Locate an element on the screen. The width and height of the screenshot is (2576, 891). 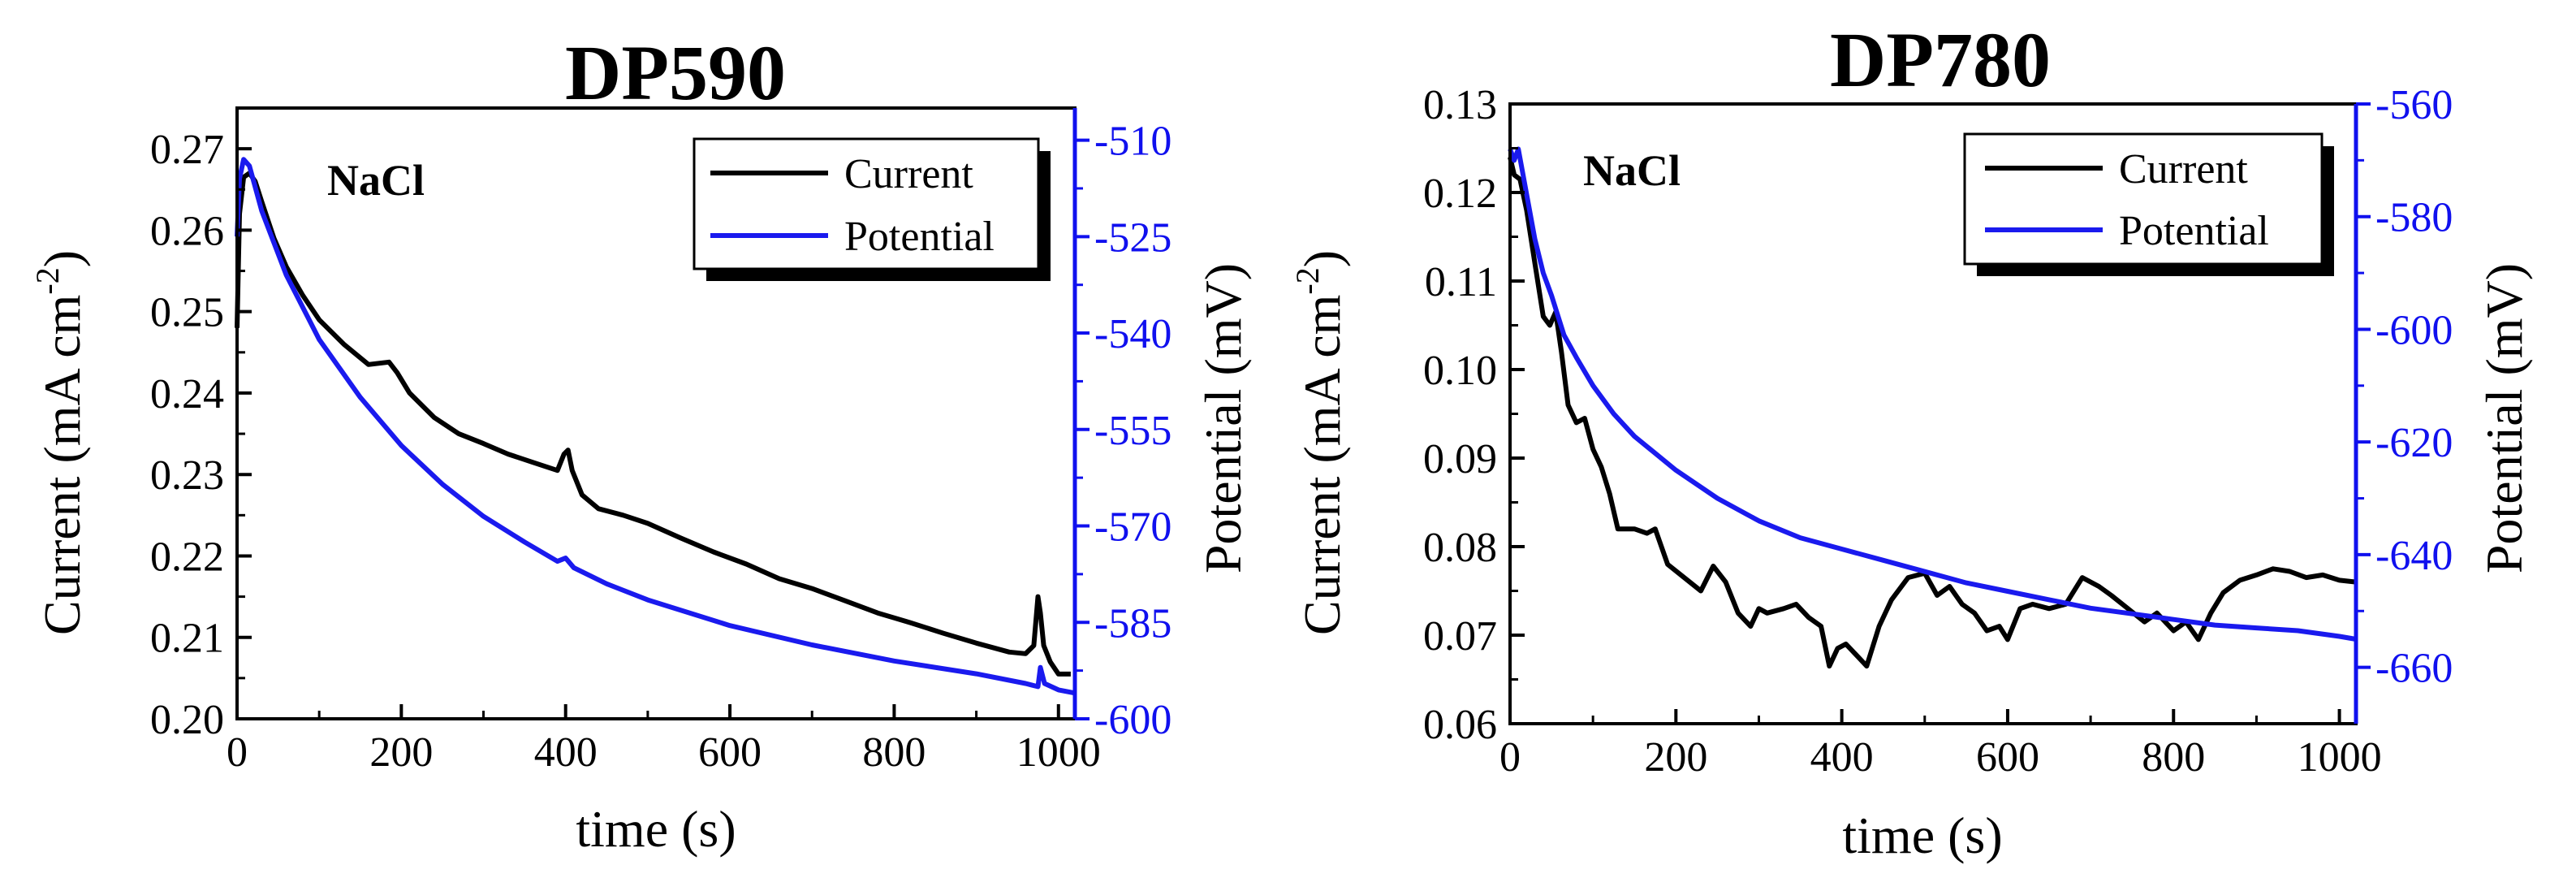
y-tick-label: 0.24 is located at coordinates (187, 394).